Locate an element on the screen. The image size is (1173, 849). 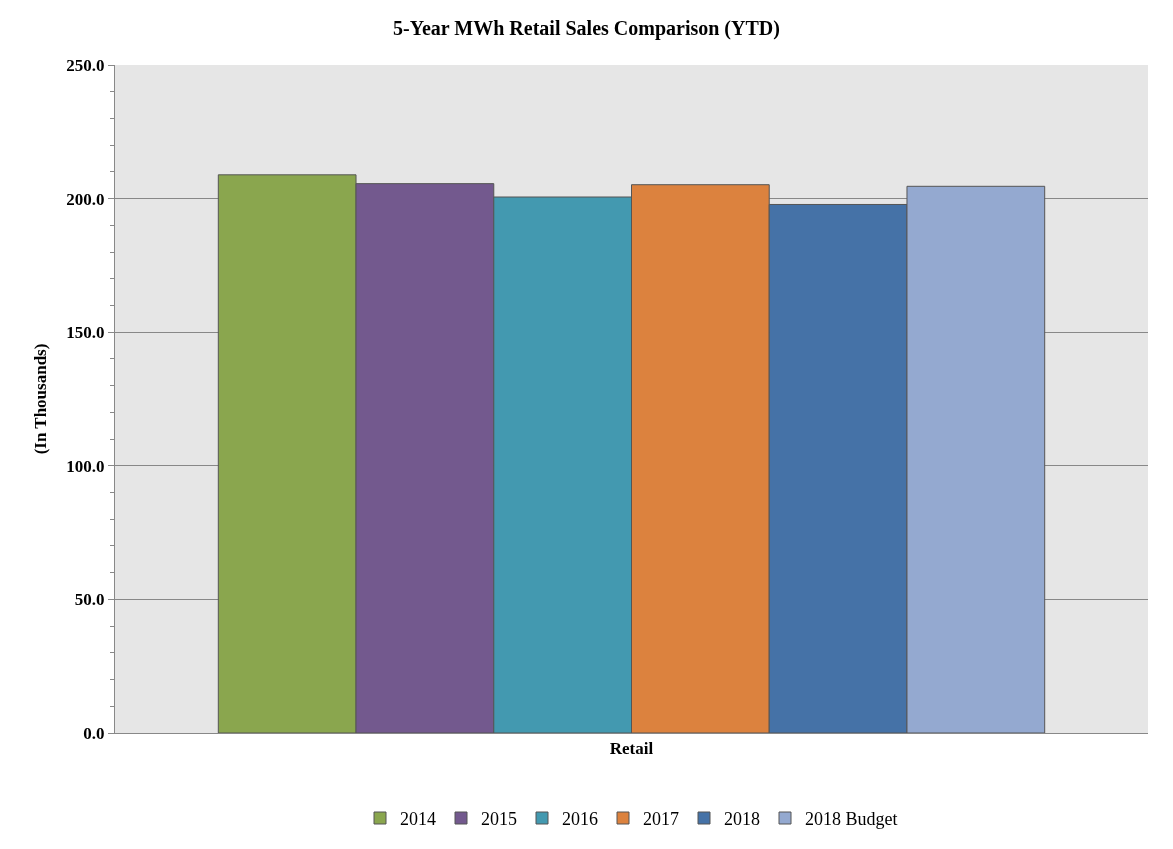
legend-label: 2017 is located at coordinates (661, 819).